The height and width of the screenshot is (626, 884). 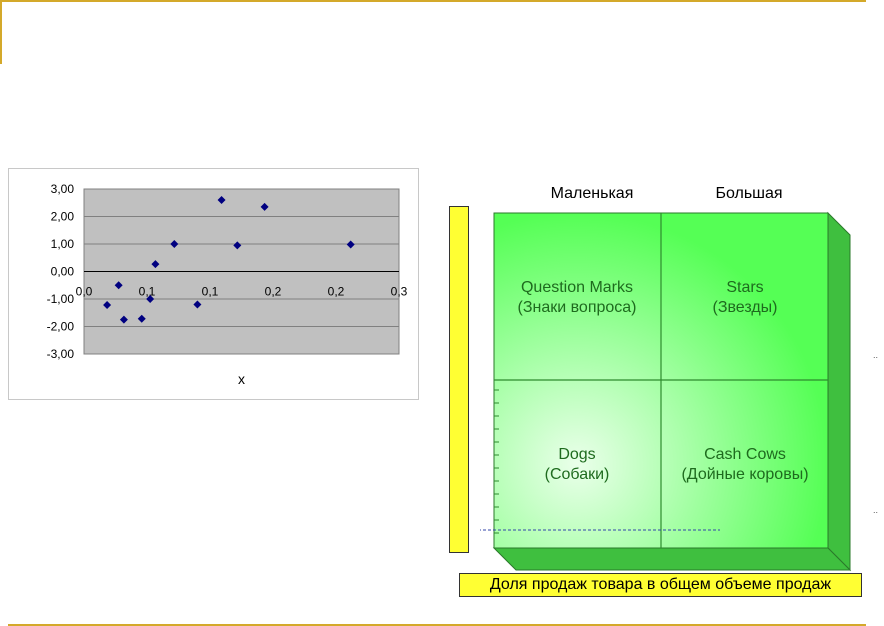 I want to click on y-tick-label: 0,00, so click(x=63, y=272).